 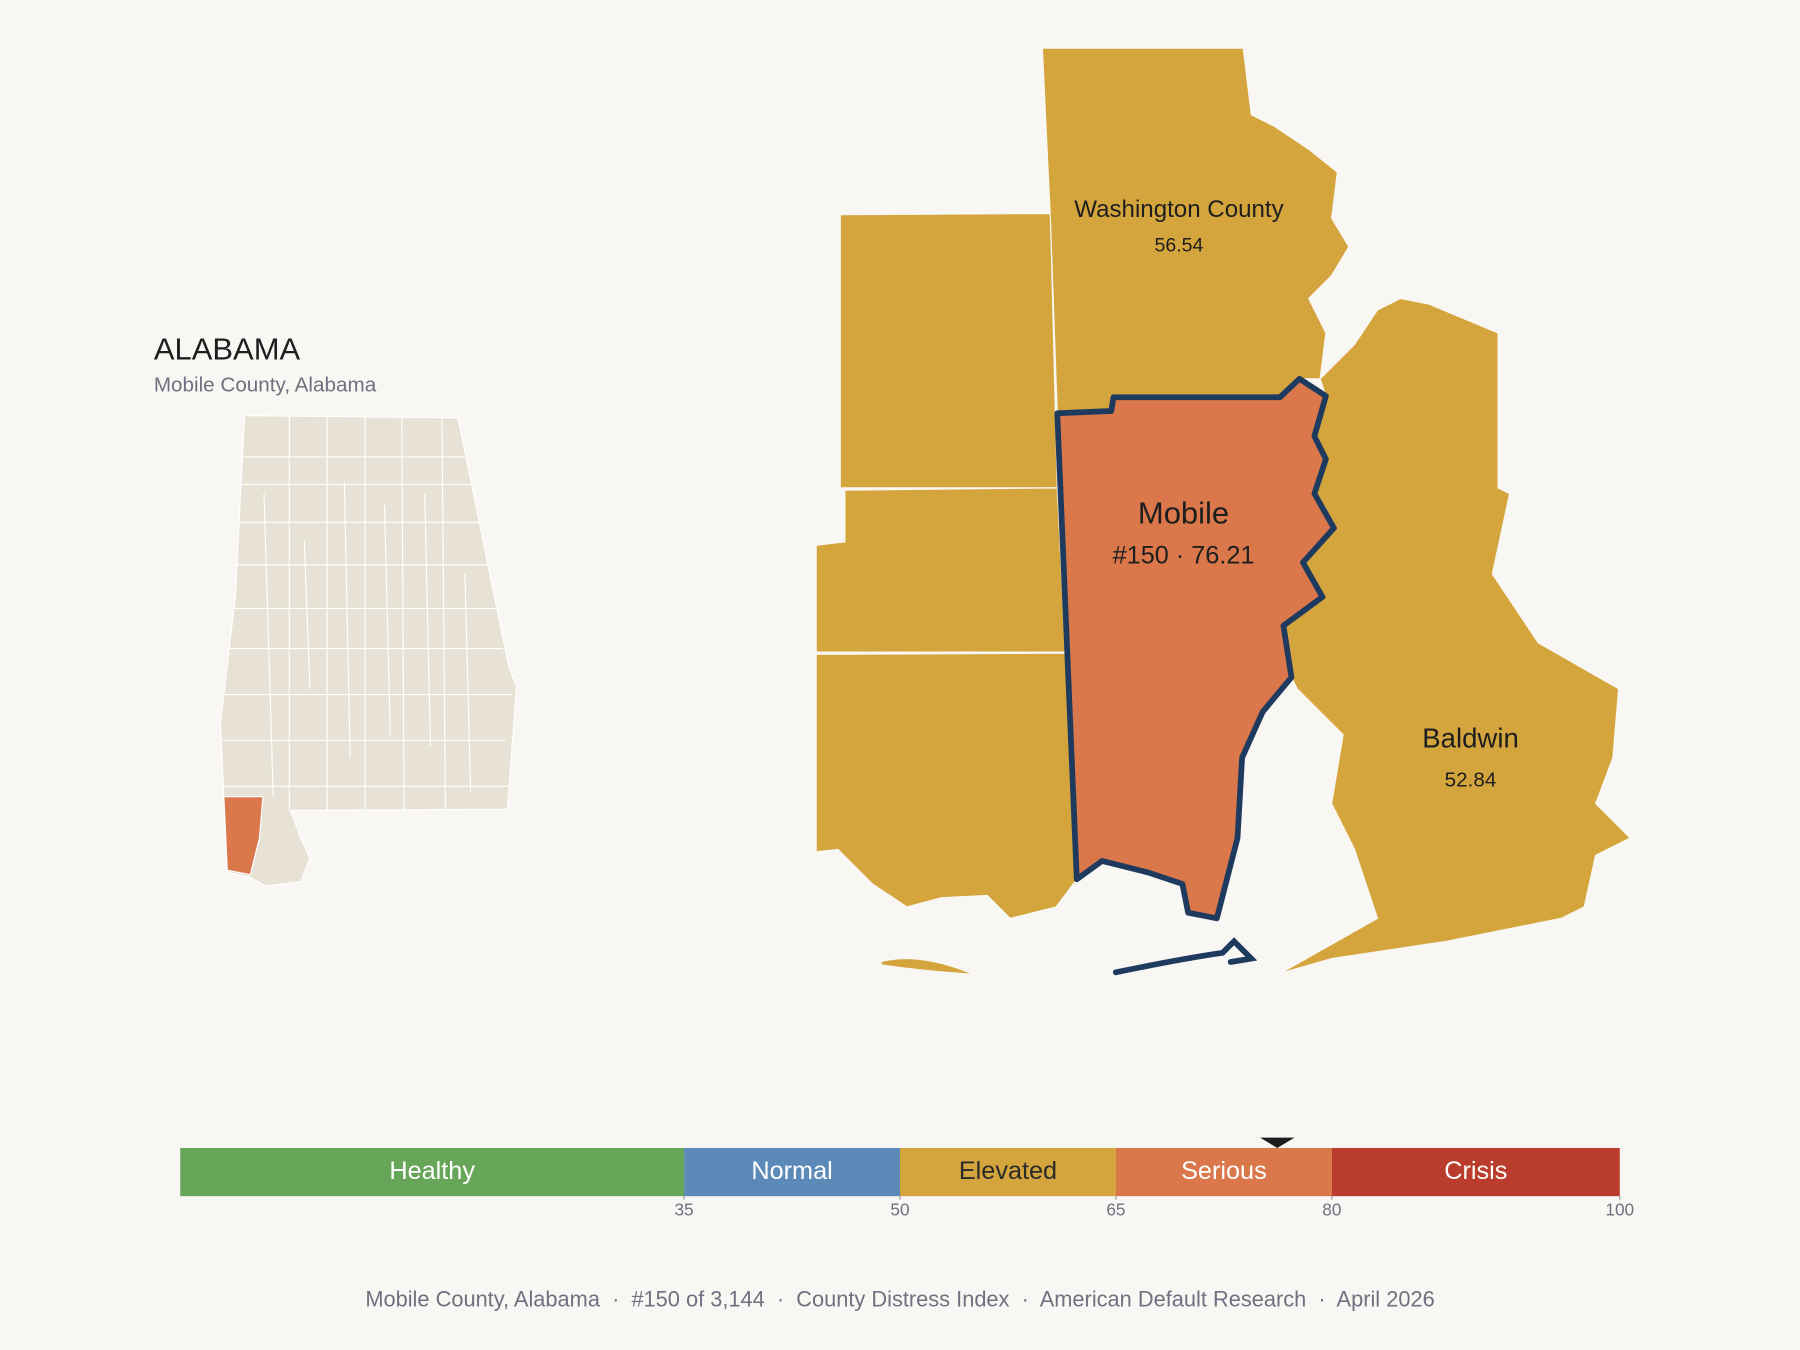 I want to click on band-label: Crisis, so click(x=1475, y=1171).